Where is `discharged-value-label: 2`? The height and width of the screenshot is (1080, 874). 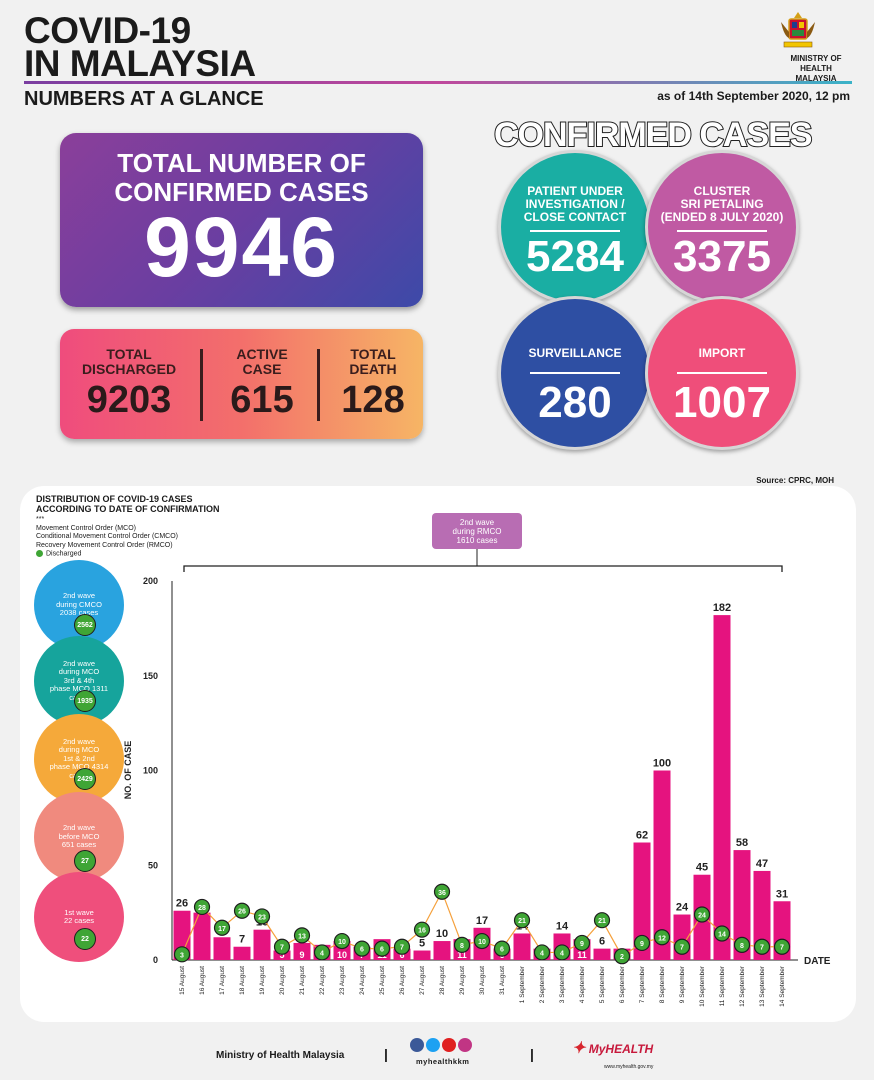
discharged-value-label: 2 is located at coordinates (622, 957).